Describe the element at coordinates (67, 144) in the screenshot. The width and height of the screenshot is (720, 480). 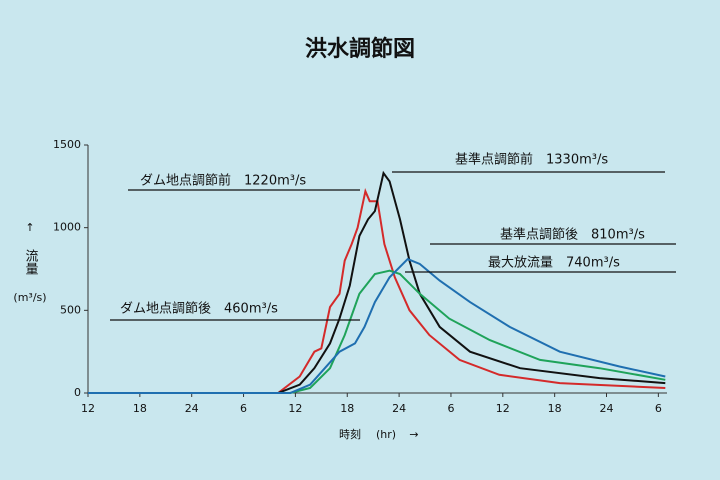
I see `y-tick-label: 1500` at that location.